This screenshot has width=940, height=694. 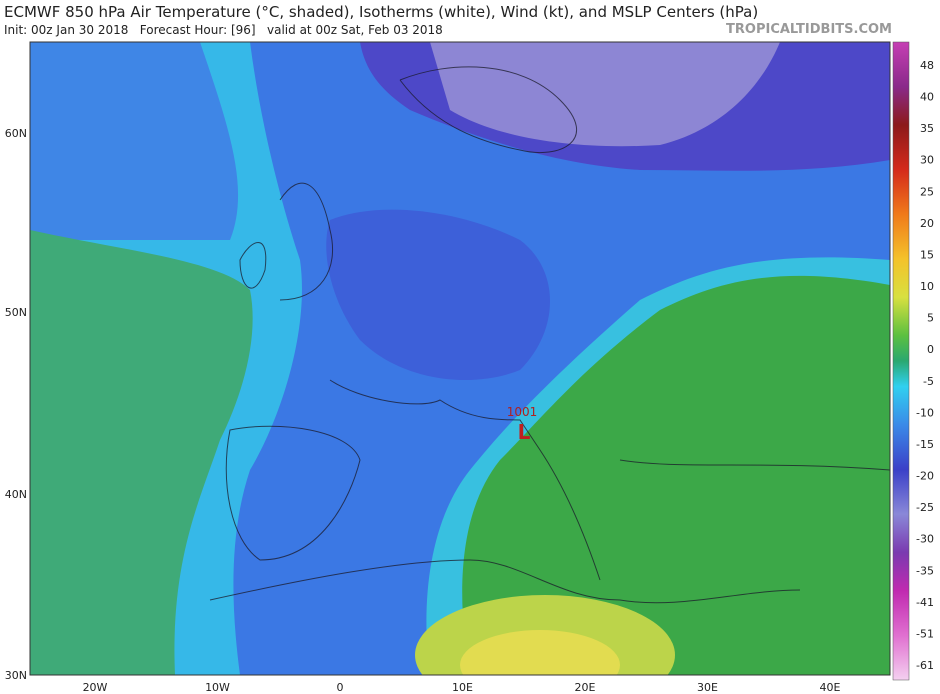 What do you see at coordinates (809, 29) in the screenshot?
I see `credit: TROPICALTIDBITS.COM` at bounding box center [809, 29].